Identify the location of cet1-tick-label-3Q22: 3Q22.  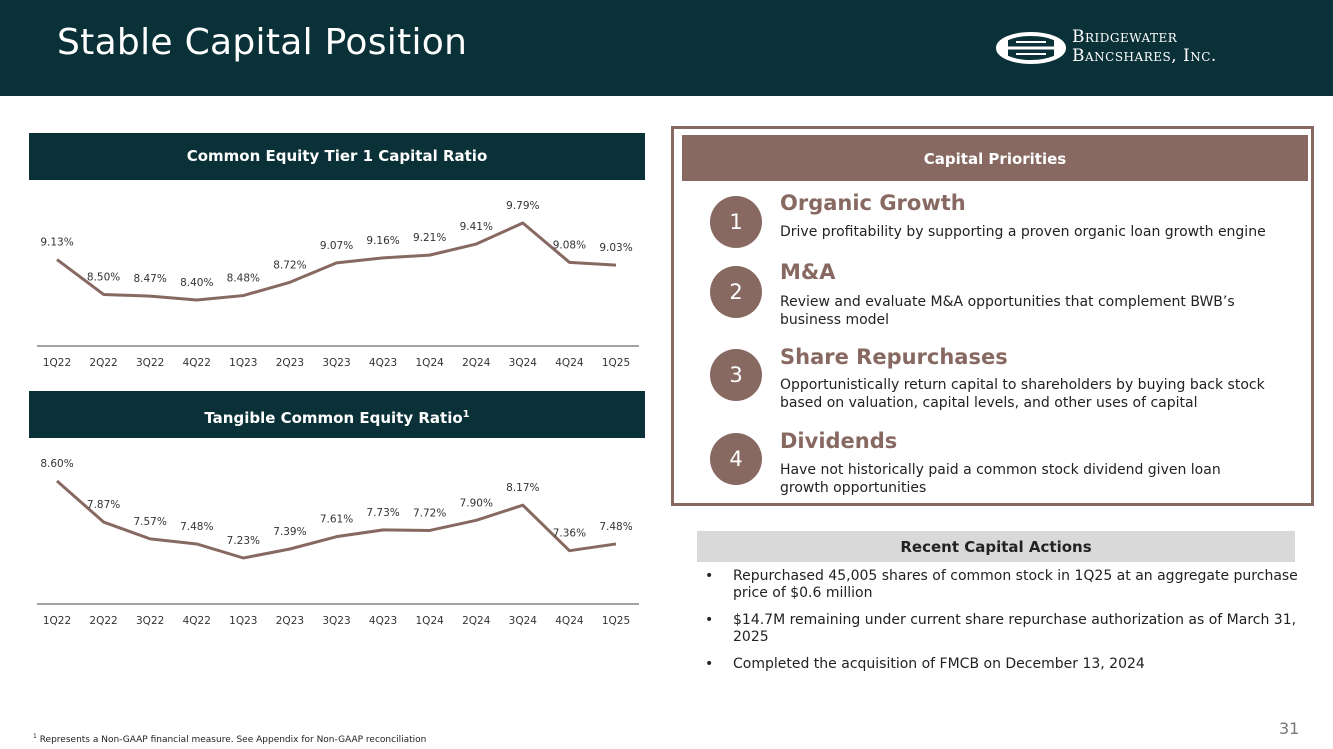
(150, 363).